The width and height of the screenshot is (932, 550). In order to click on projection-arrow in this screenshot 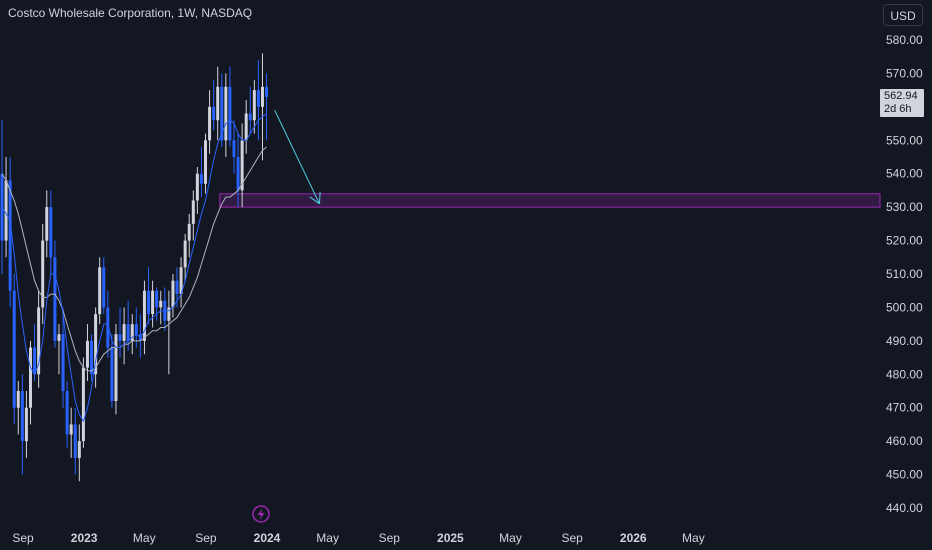, I will do `click(297, 157)`.